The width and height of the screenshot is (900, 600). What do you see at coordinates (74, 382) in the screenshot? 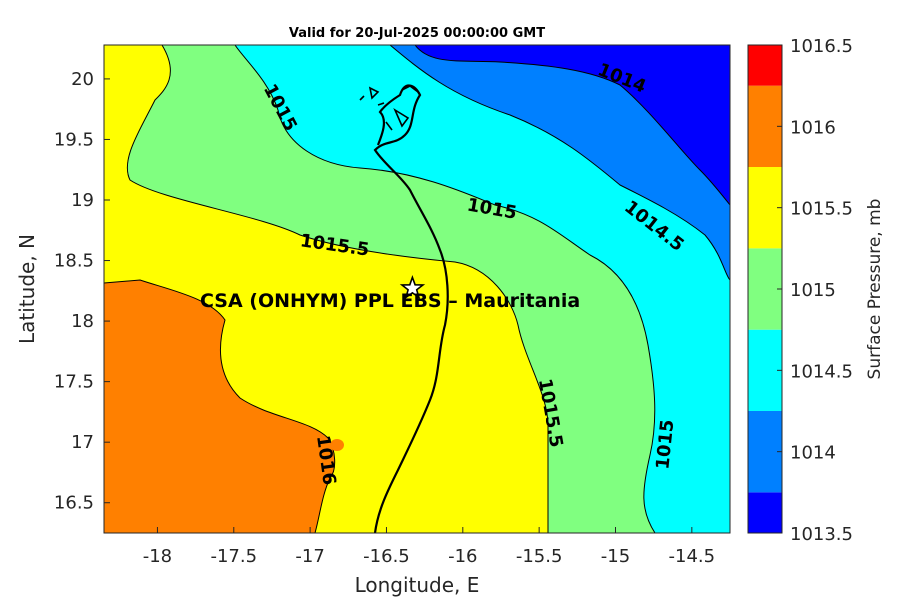
I see `y-tick-label: 17.5` at bounding box center [74, 382].